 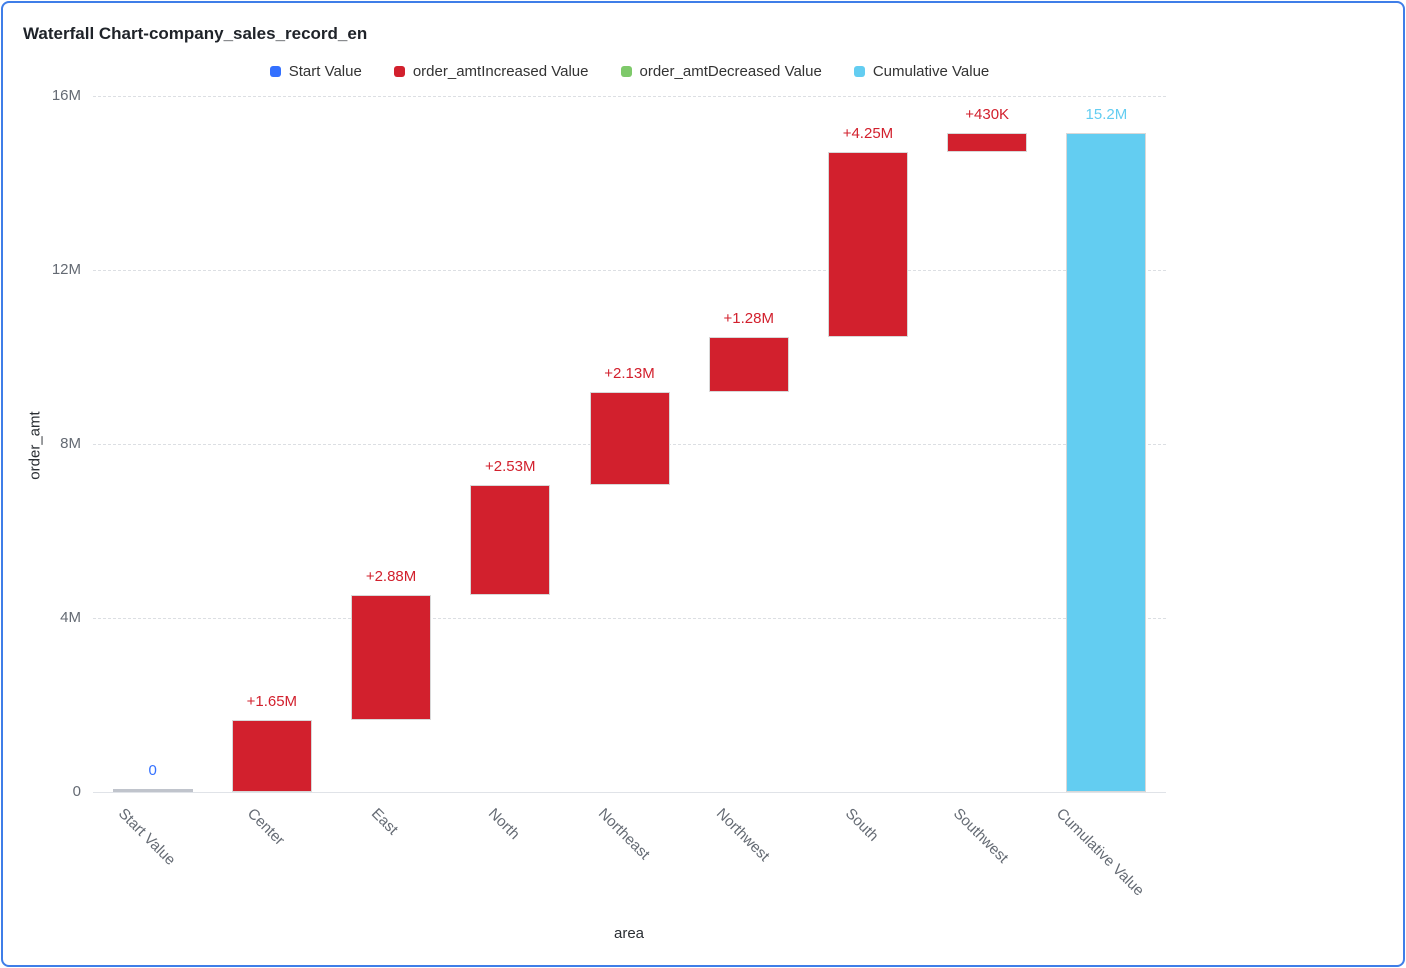 What do you see at coordinates (981, 836) in the screenshot?
I see `x-axis-tick-label: Southwest` at bounding box center [981, 836].